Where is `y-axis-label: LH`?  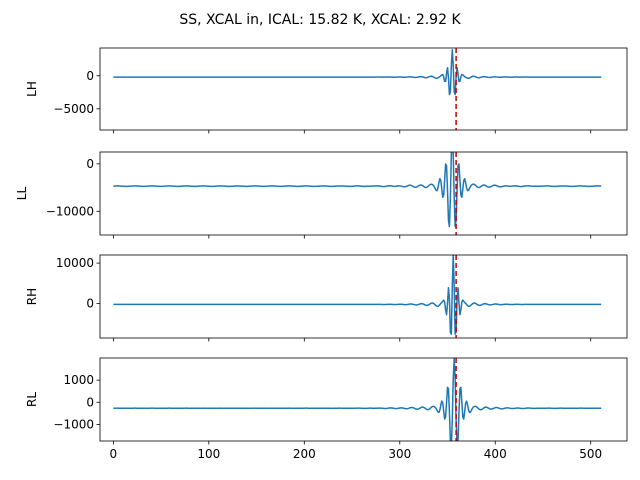 y-axis-label: LH is located at coordinates (32, 89).